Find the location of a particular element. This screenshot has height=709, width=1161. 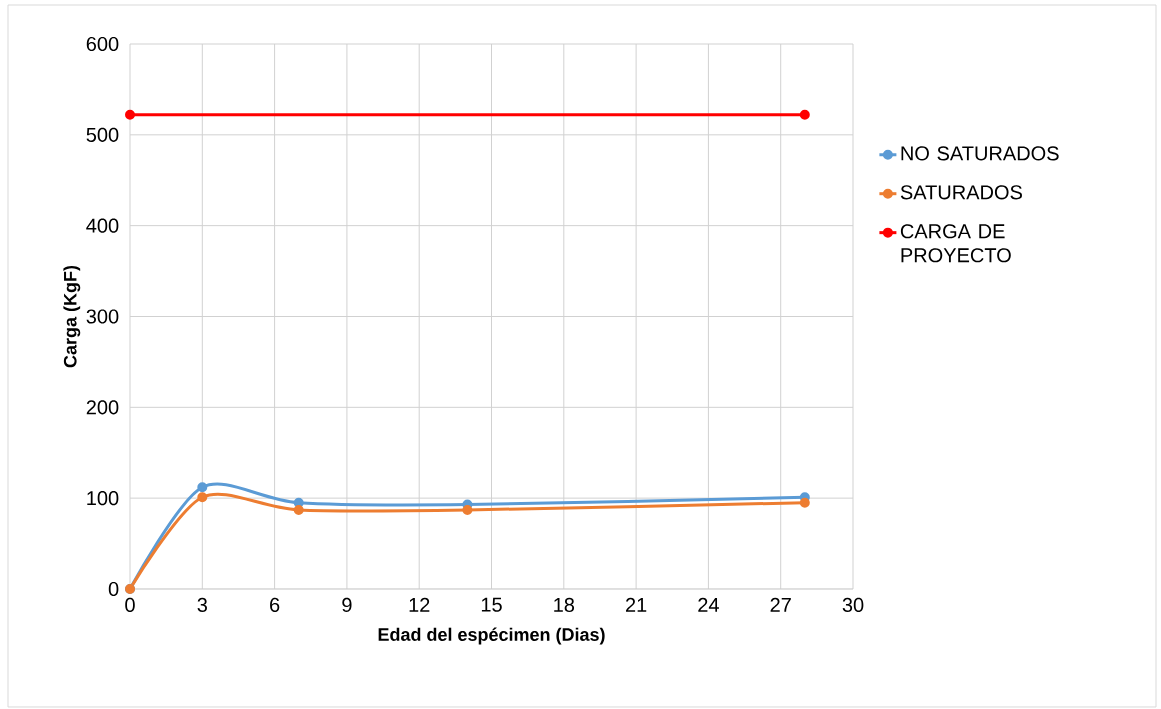

x-tick-label: 3 is located at coordinates (202, 605).